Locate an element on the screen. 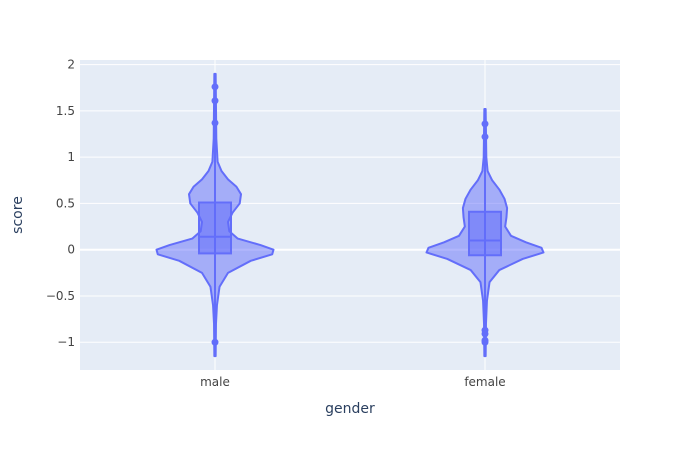 This screenshot has width=700, height=450. y-tick-label: 1 is located at coordinates (71, 157).